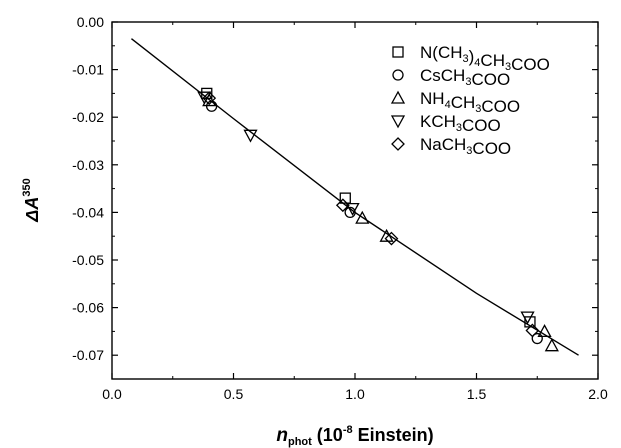  Describe the element at coordinates (88, 308) in the screenshot. I see `y-tick-label: -0.06` at that location.